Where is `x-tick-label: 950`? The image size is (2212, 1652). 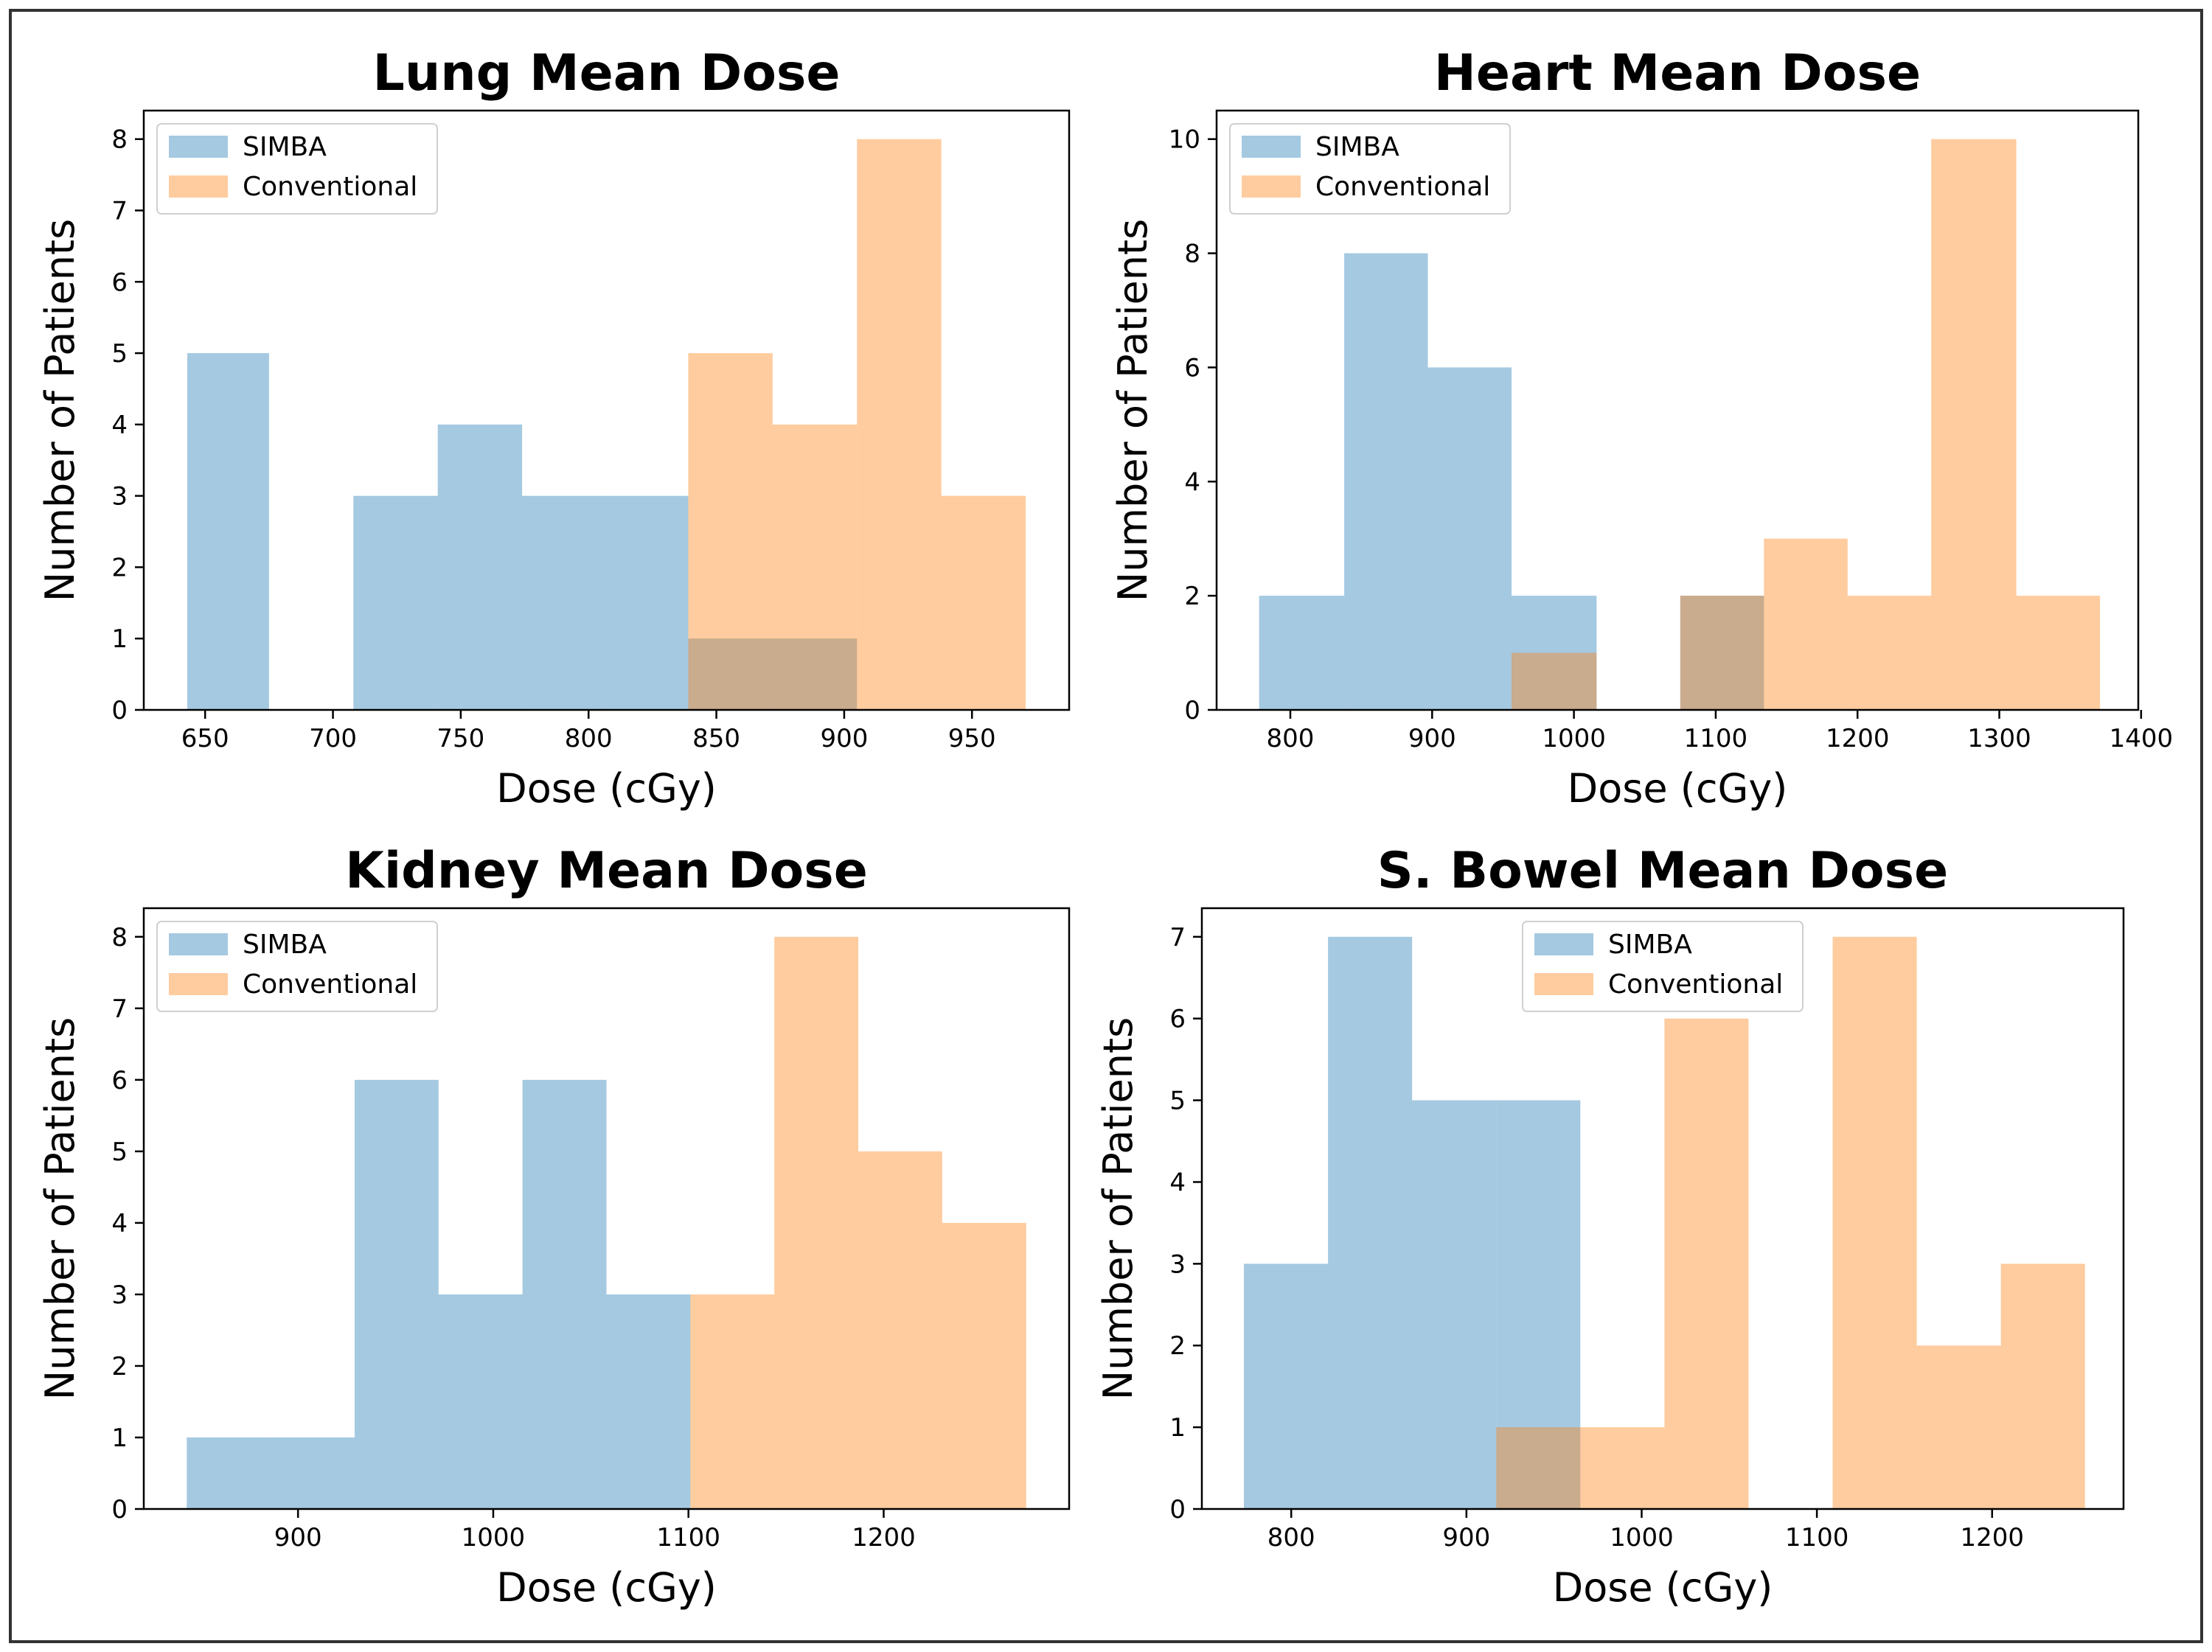
x-tick-label: 950 is located at coordinates (972, 738).